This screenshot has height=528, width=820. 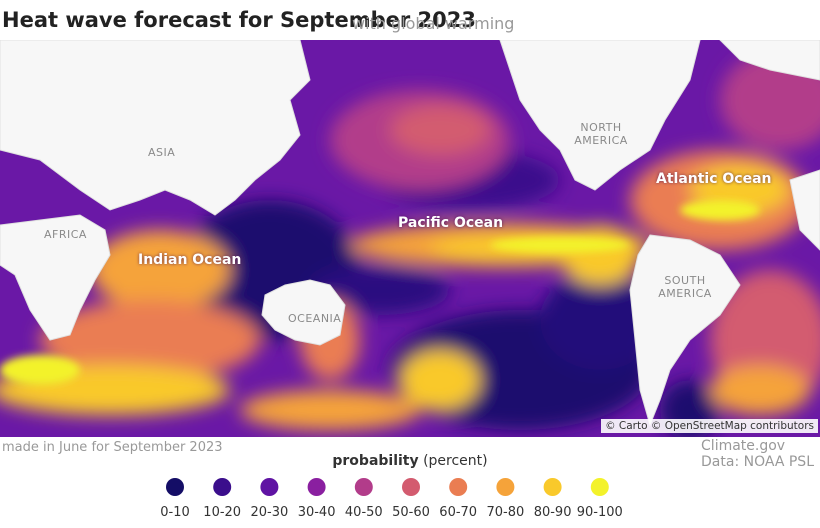 I want to click on credit: Climate.gov Data: NOAA PSL, so click(x=757, y=454).